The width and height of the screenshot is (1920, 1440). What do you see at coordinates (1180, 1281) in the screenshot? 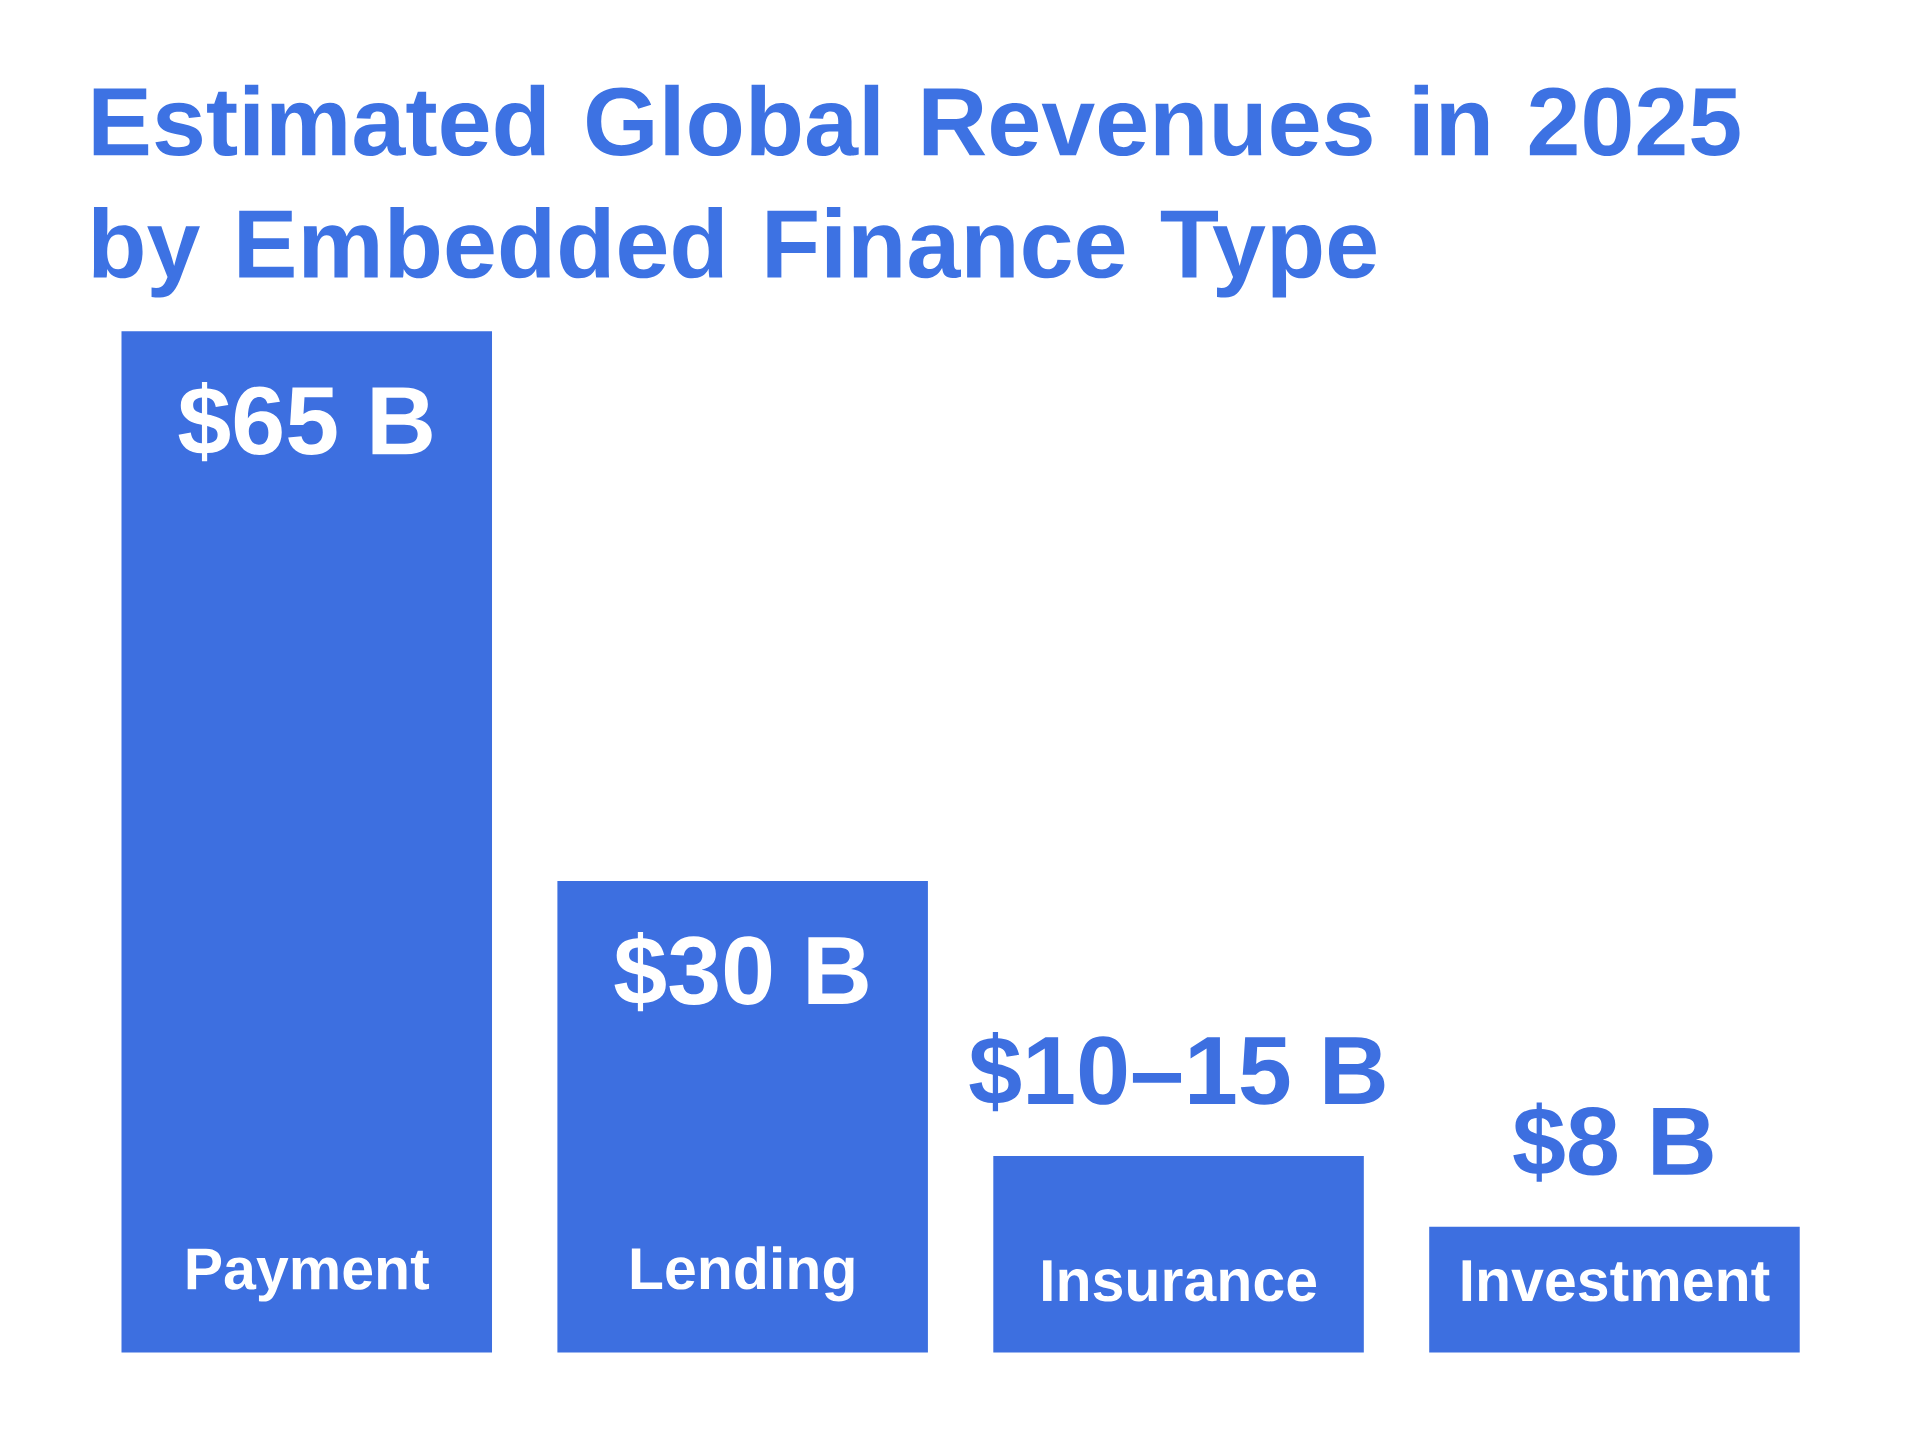
I see `x-tick-label: Insurance` at bounding box center [1180, 1281].